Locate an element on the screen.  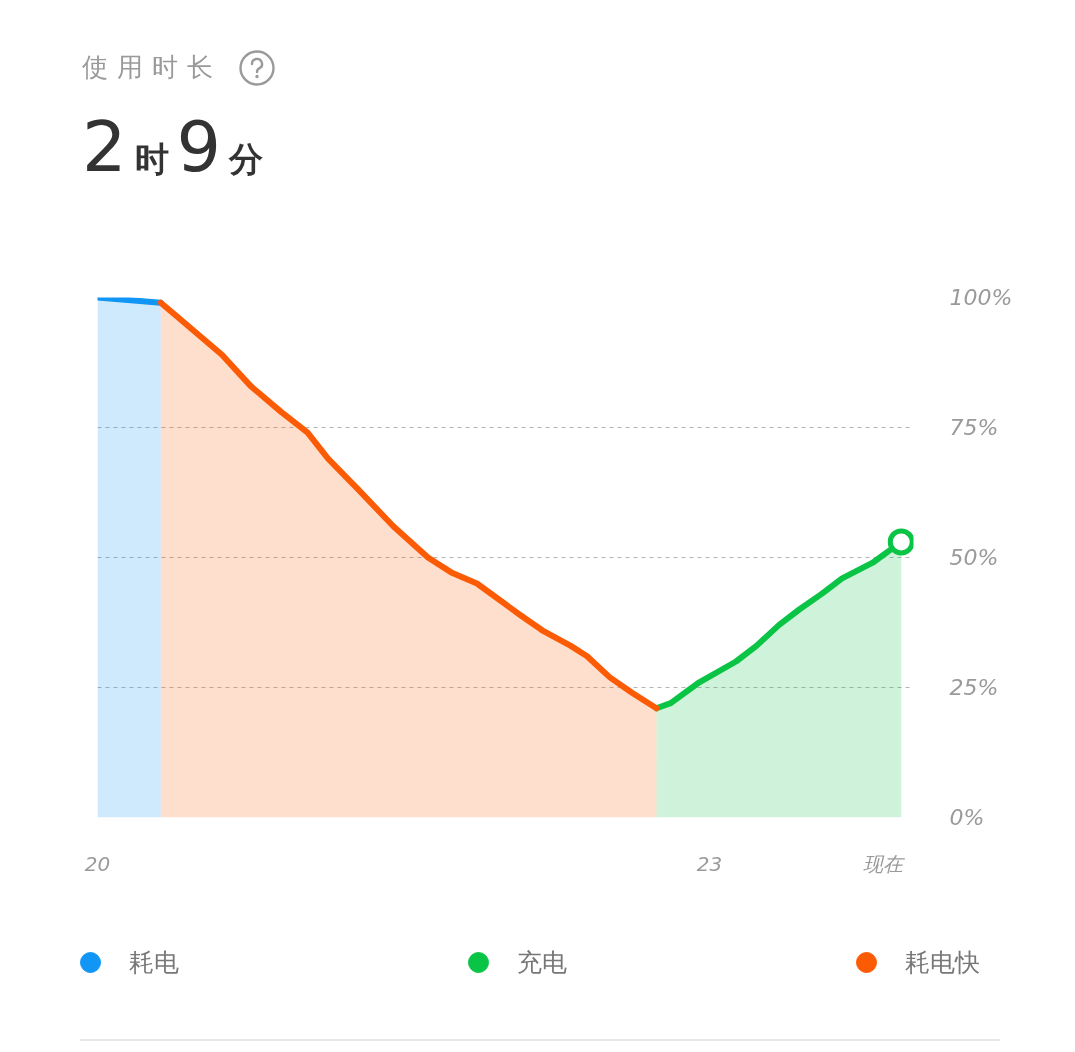
x-tick-label: 23 is located at coordinates (709, 863).